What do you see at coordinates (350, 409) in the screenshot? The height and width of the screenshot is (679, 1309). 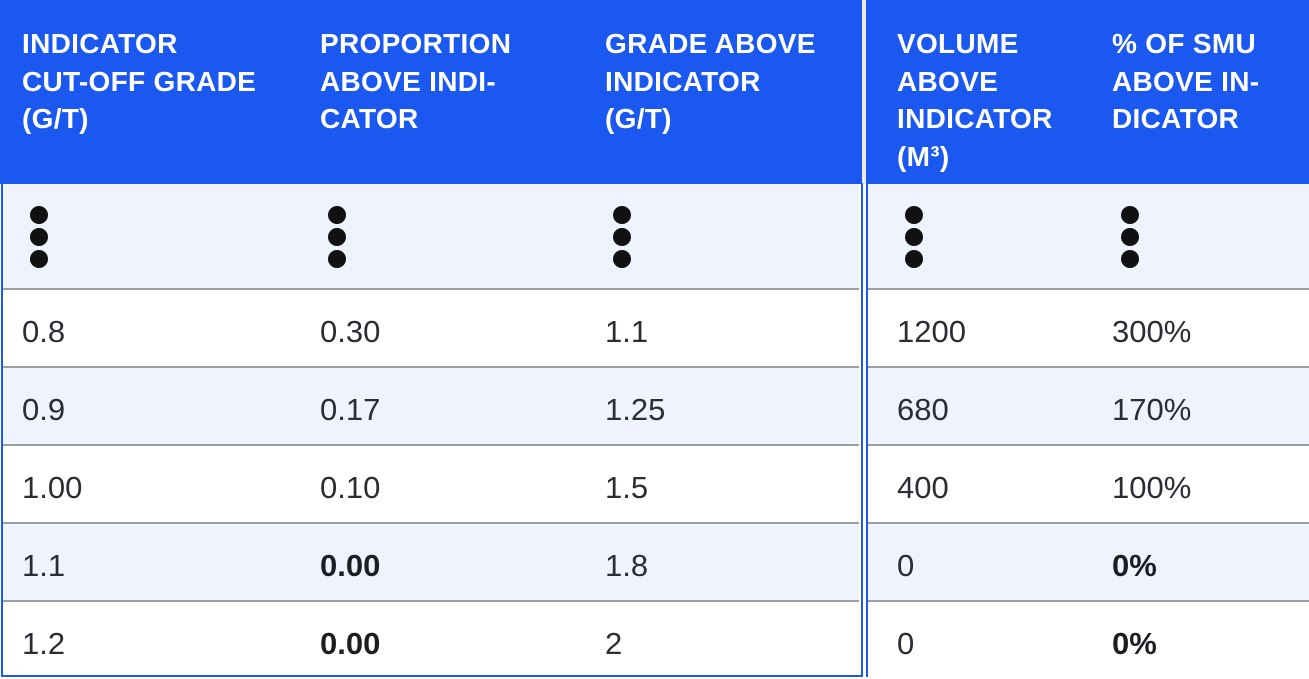 I see `table-cell: 0.17` at bounding box center [350, 409].